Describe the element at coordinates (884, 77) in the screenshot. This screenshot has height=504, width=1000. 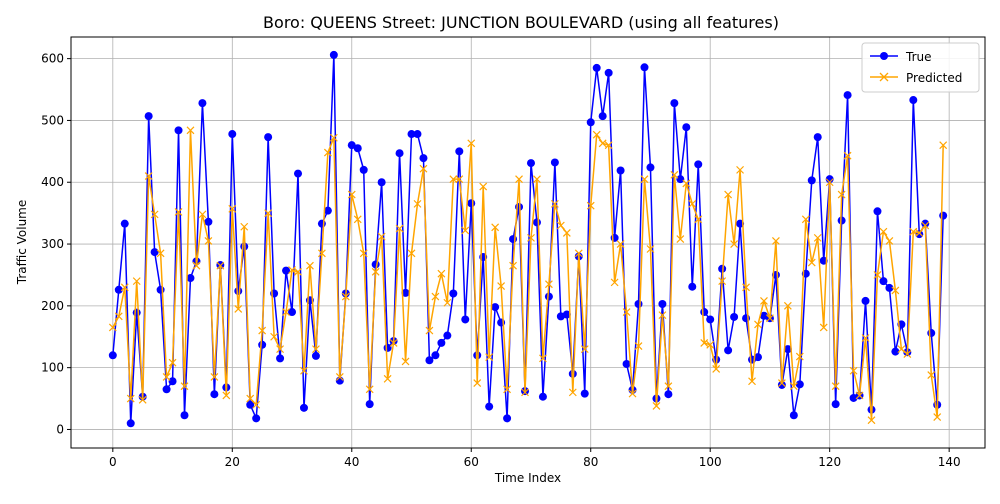
I see `legend-predicted-marker` at that location.